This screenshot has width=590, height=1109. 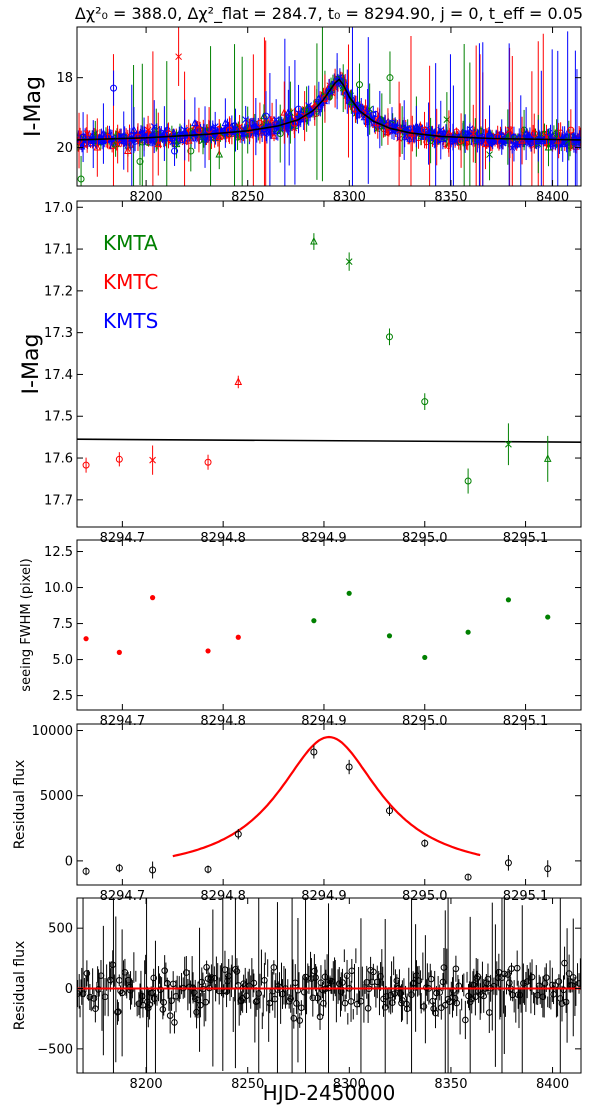 What do you see at coordinates (58, 375) in the screenshot?
I see `y-tick-label: 17.4` at bounding box center [58, 375].